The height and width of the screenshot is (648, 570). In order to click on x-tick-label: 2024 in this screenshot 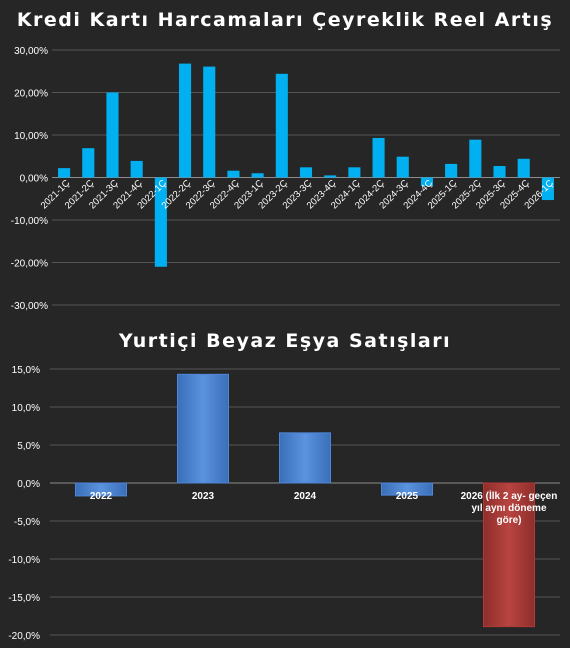, I will do `click(305, 496)`.